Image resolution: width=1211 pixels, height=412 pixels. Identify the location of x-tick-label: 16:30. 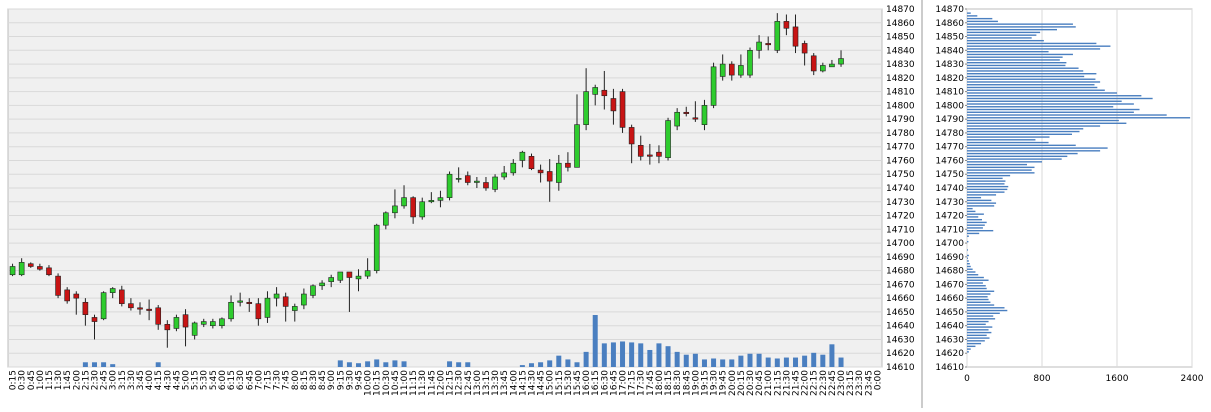
(605, 383).